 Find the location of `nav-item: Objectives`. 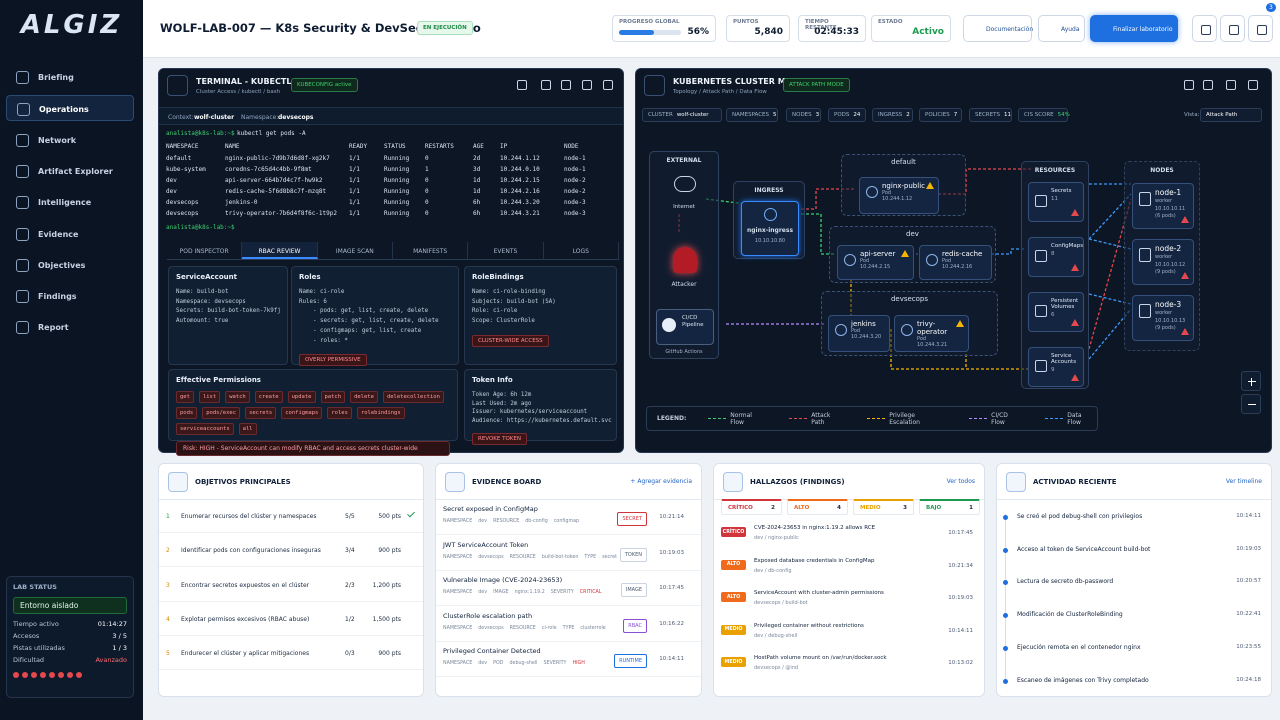

nav-item: Objectives is located at coordinates (70, 265).